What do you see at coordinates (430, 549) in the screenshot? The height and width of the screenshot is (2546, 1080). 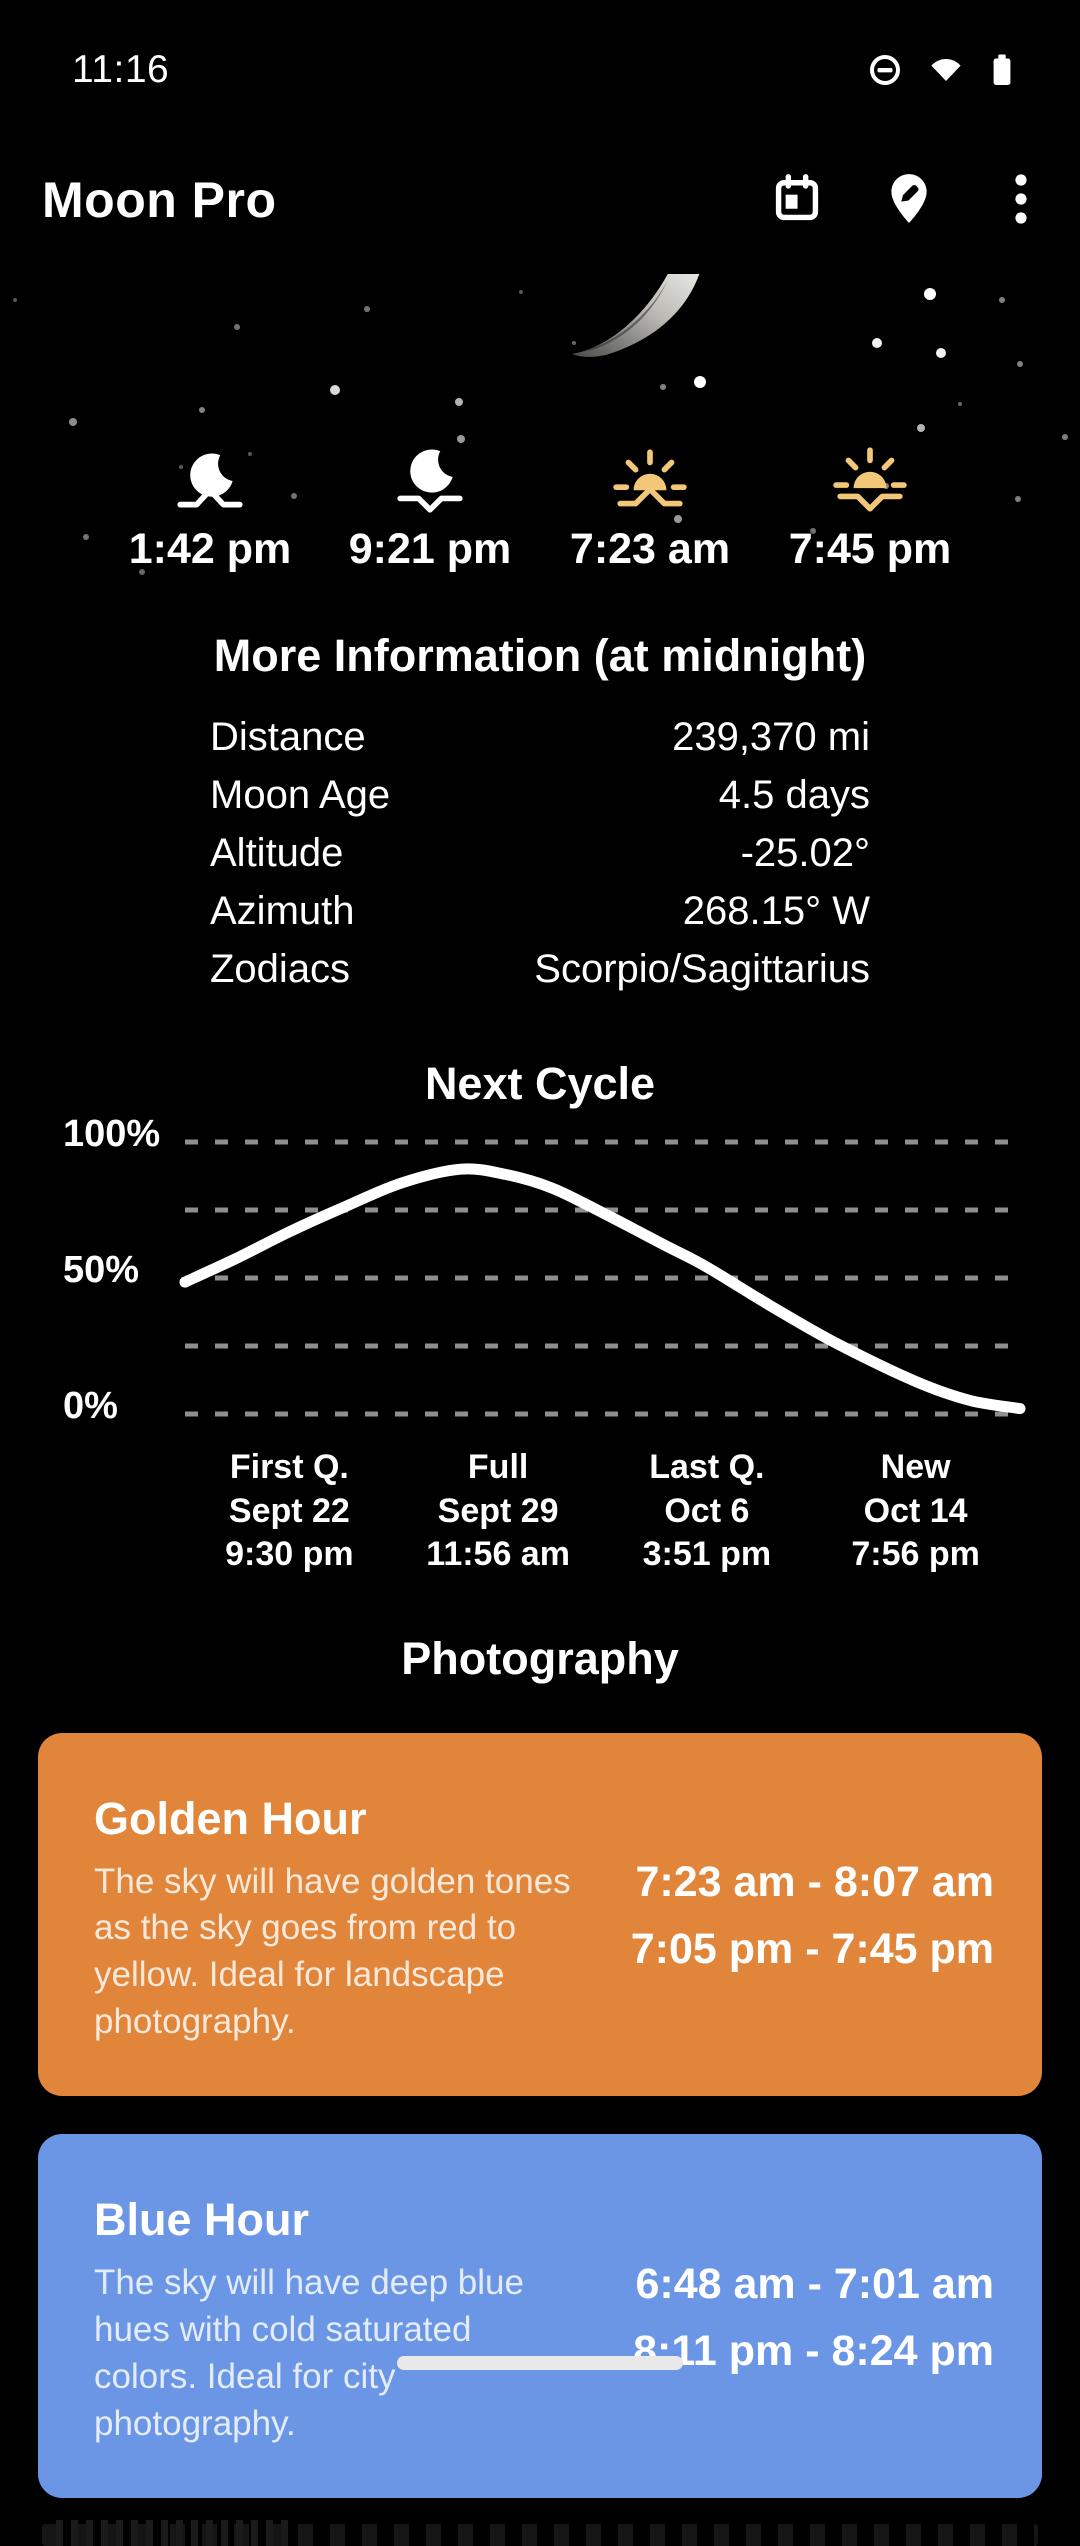 I see `moonset-time: 9:21 pm` at bounding box center [430, 549].